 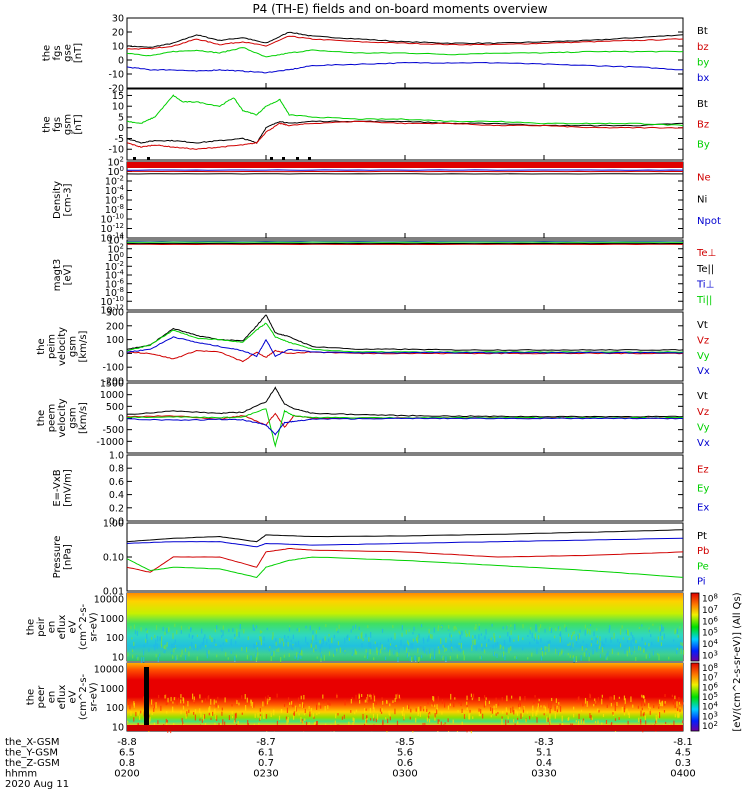 What do you see at coordinates (46, 53) in the screenshot?
I see `y-axis-label: the` at bounding box center [46, 53].